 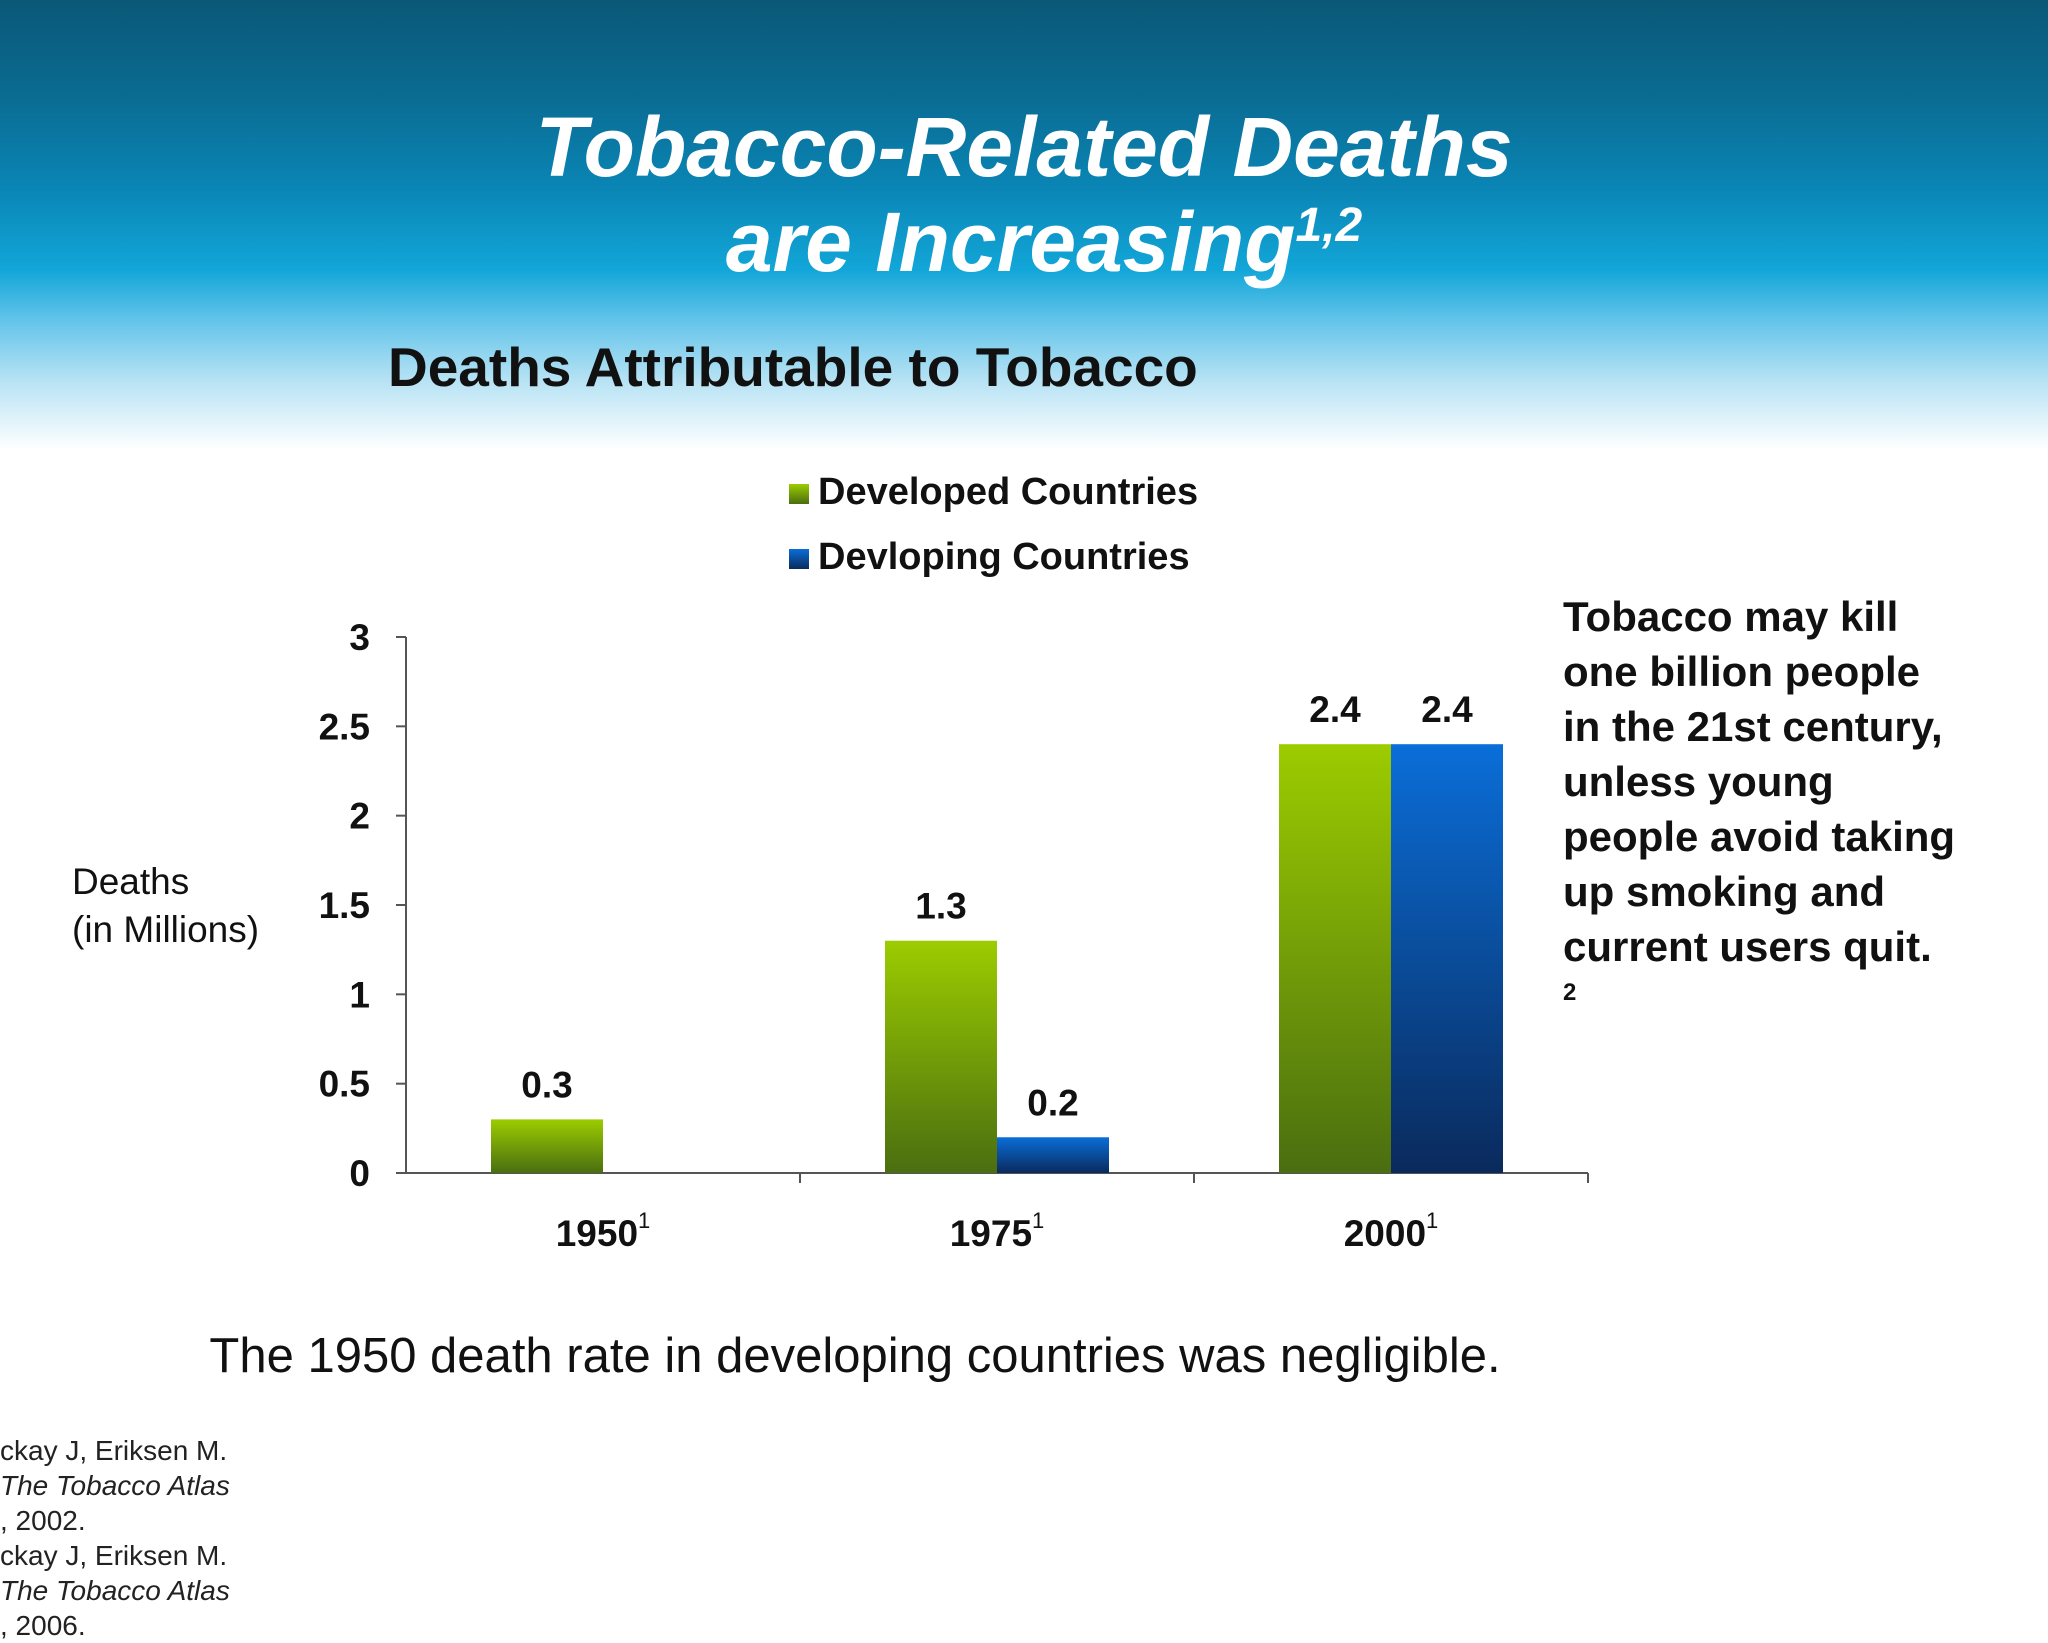 What do you see at coordinates (603, 1231) in the screenshot?
I see `x-tick-label: 19501` at bounding box center [603, 1231].